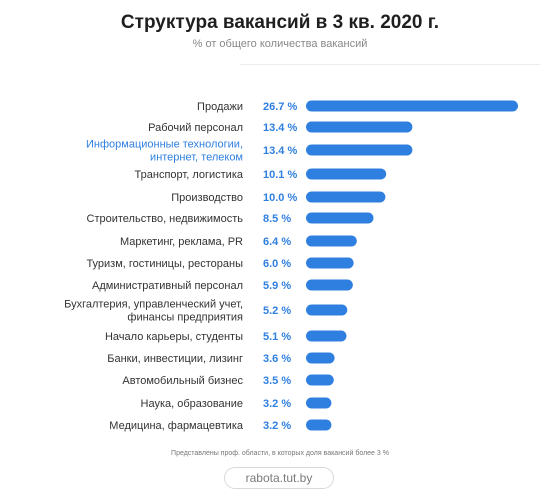  What do you see at coordinates (164, 145) in the screenshot?
I see `category-label: Информационные технологии,` at bounding box center [164, 145].